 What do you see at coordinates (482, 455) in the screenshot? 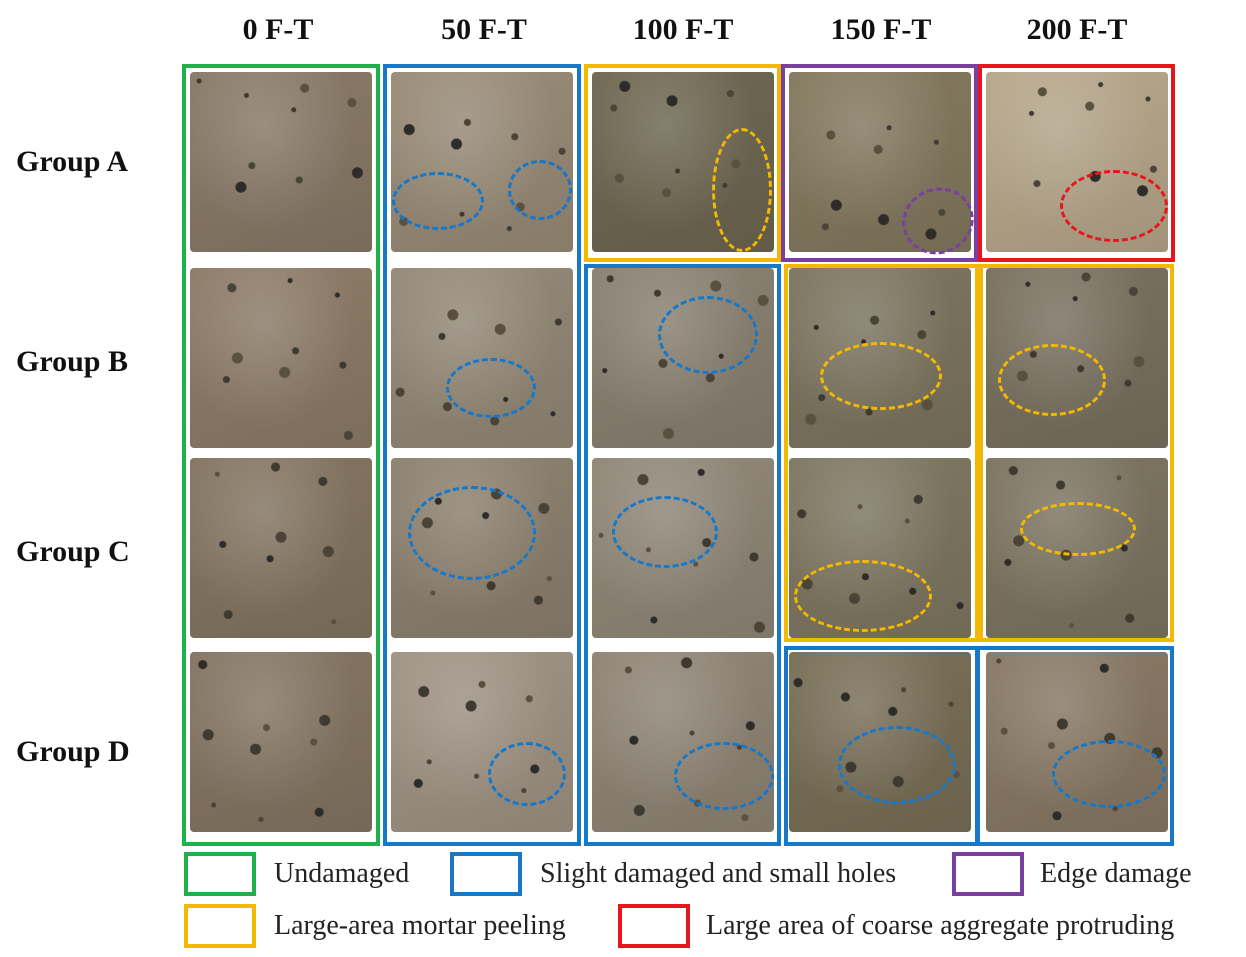
I see `frame-slight-50ft` at bounding box center [482, 455].